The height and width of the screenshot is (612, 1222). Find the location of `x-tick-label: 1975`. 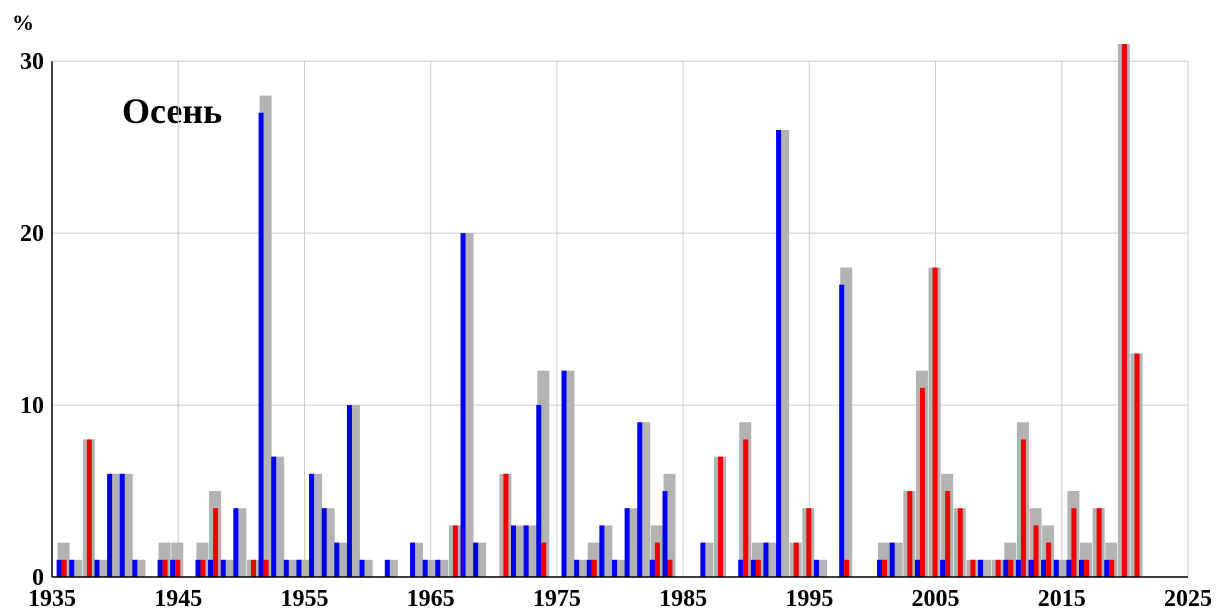

x-tick-label: 1975 is located at coordinates (557, 599).